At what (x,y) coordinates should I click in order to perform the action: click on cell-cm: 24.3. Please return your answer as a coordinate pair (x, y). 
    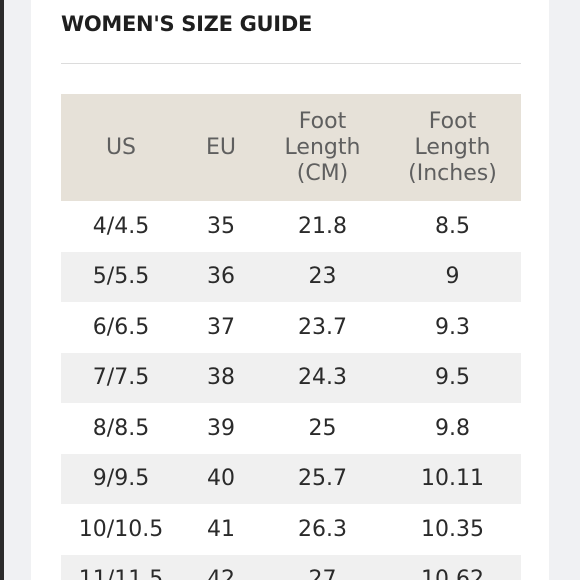
    Looking at the image, I should click on (322, 377).